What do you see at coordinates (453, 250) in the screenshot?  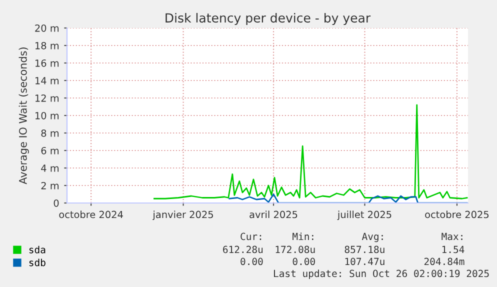 I see `text: 1.54` at bounding box center [453, 250].